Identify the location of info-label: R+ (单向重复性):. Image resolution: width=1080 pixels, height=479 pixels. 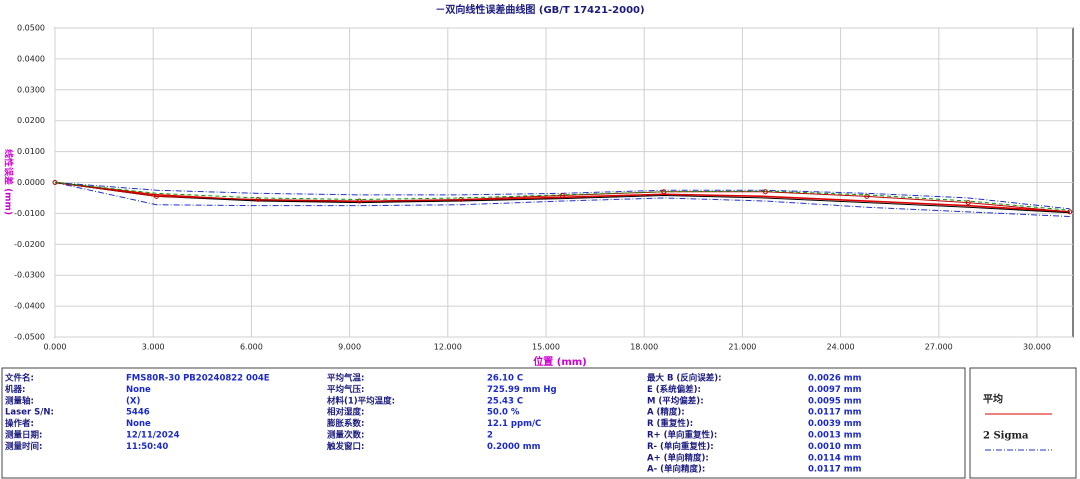
(682, 435).